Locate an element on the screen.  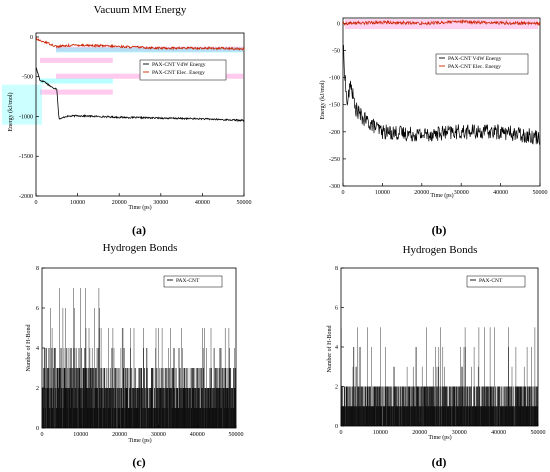
panel-c-plot: 0 10000 20000 30000 40000 50000 0 2 4 6 8 is located at coordinates (140, 352).